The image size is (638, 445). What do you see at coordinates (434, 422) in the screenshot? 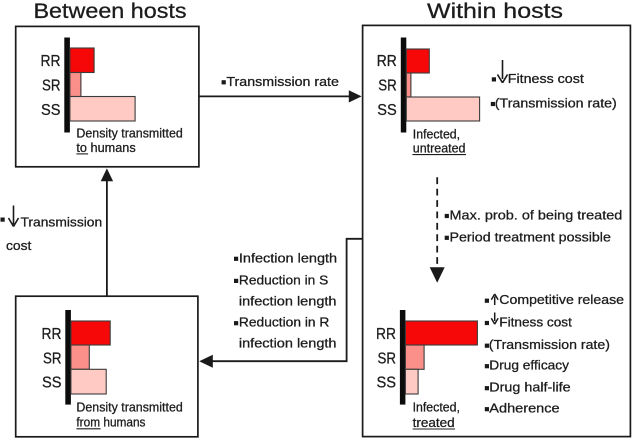
I see `svg-text: treated` at bounding box center [434, 422].